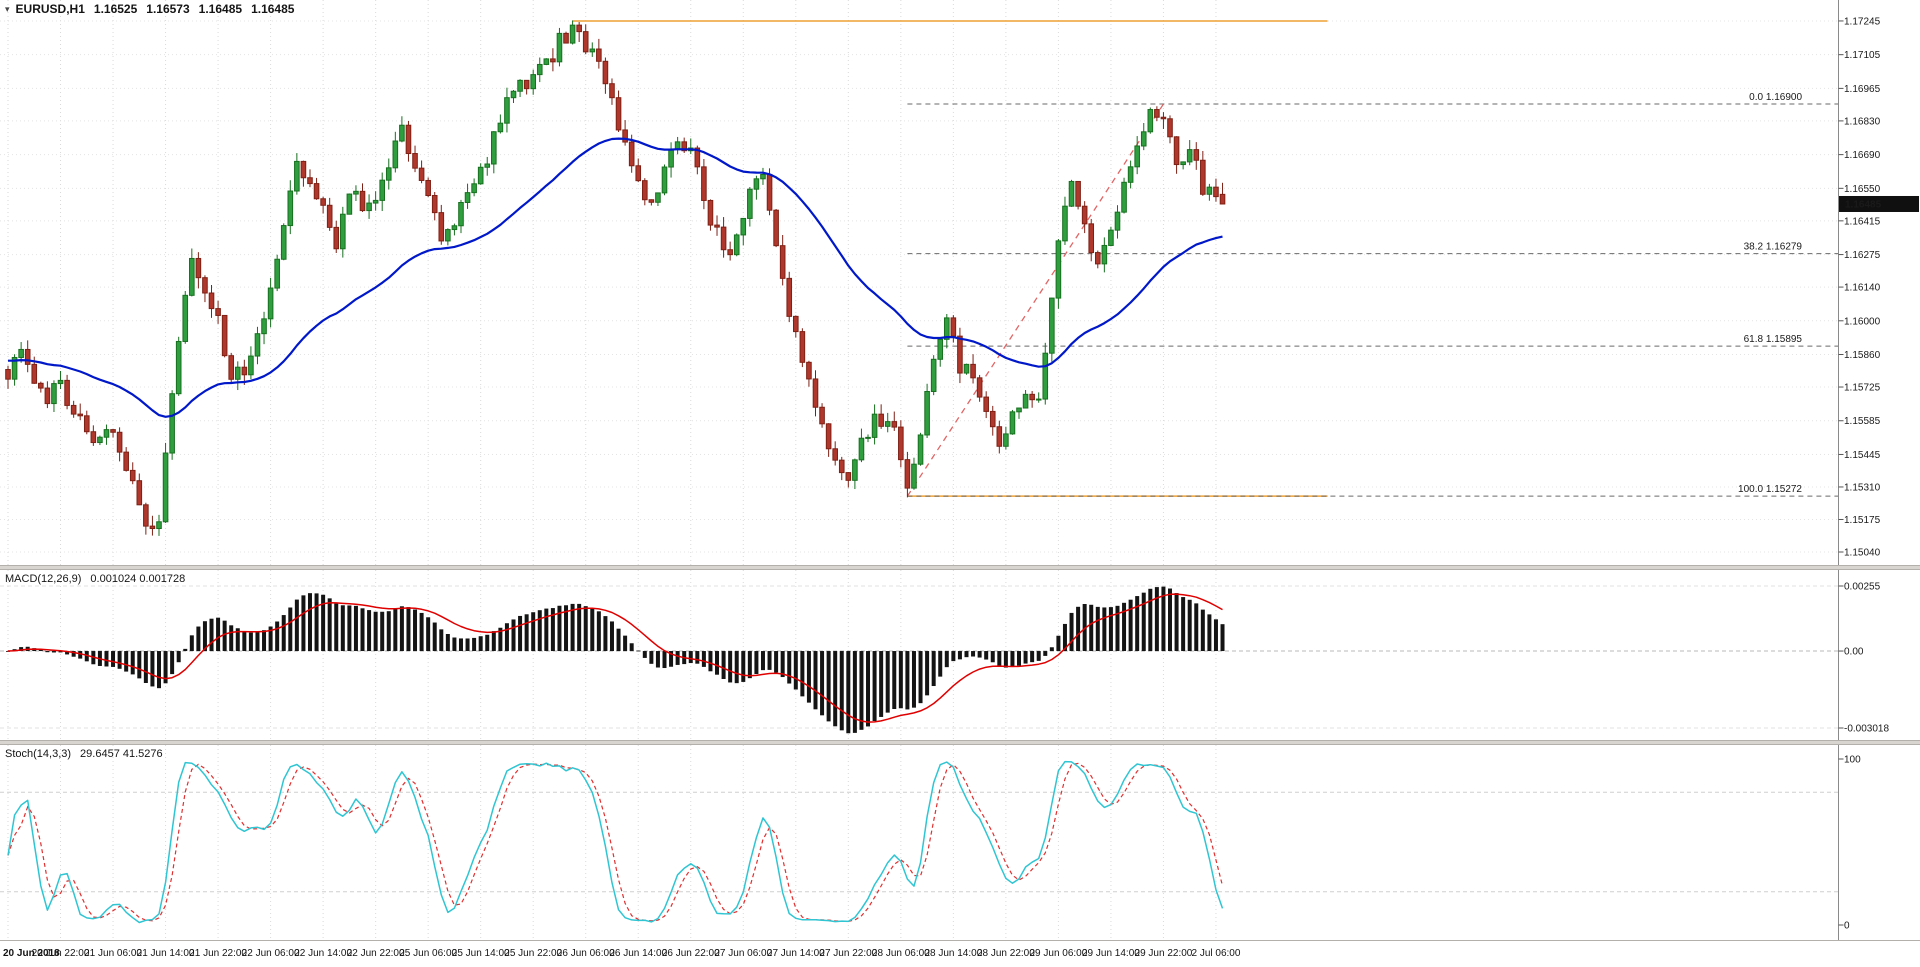  What do you see at coordinates (615, 658) in the screenshot?
I see `macd-signal-line` at bounding box center [615, 658].